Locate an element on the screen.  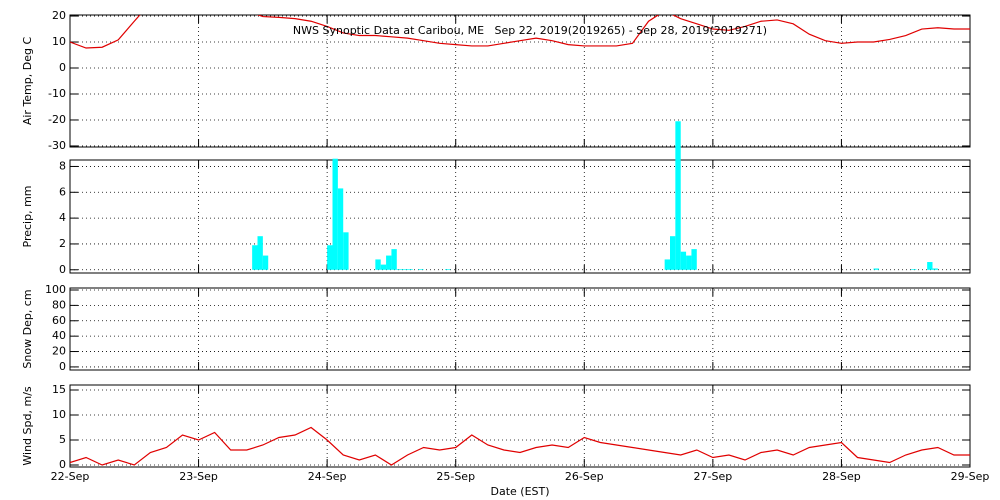
x-tick-label: 22-Sep is located at coordinates (70, 476).